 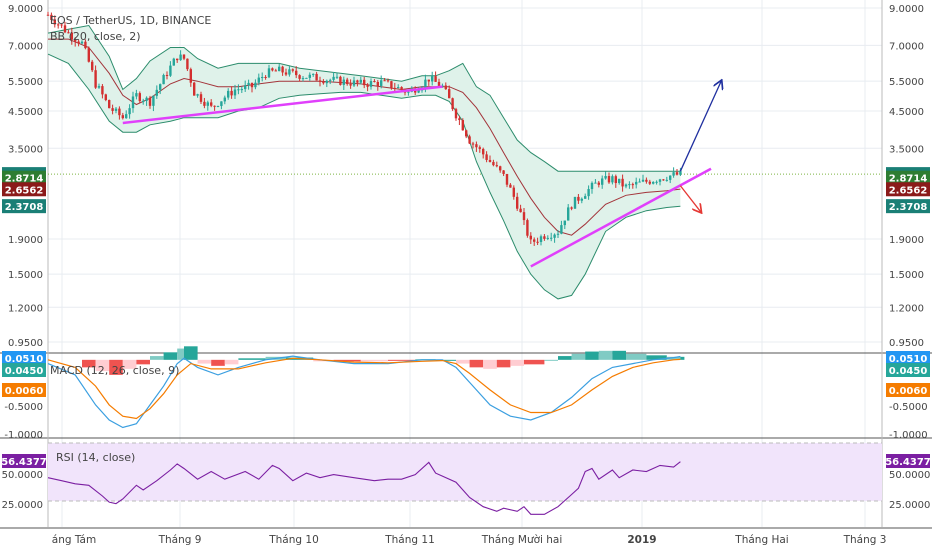 I want to click on rsi-pane, so click(x=464, y=478).